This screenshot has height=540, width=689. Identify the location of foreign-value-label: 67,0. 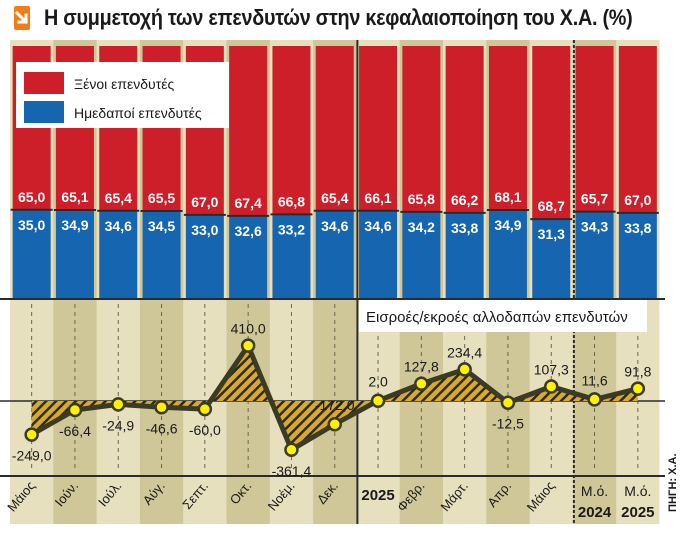
(637, 200).